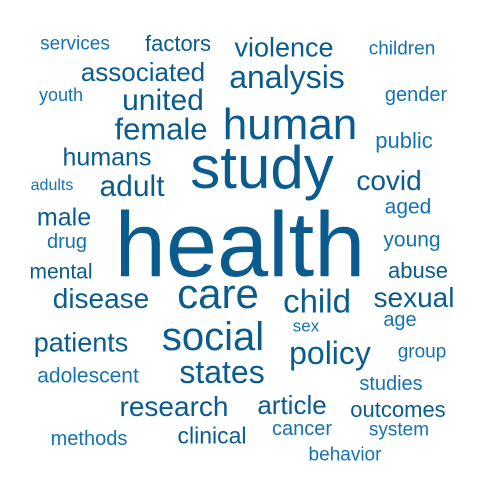 The height and width of the screenshot is (480, 480). What do you see at coordinates (418, 270) in the screenshot?
I see `word-abuse: abuse` at bounding box center [418, 270].